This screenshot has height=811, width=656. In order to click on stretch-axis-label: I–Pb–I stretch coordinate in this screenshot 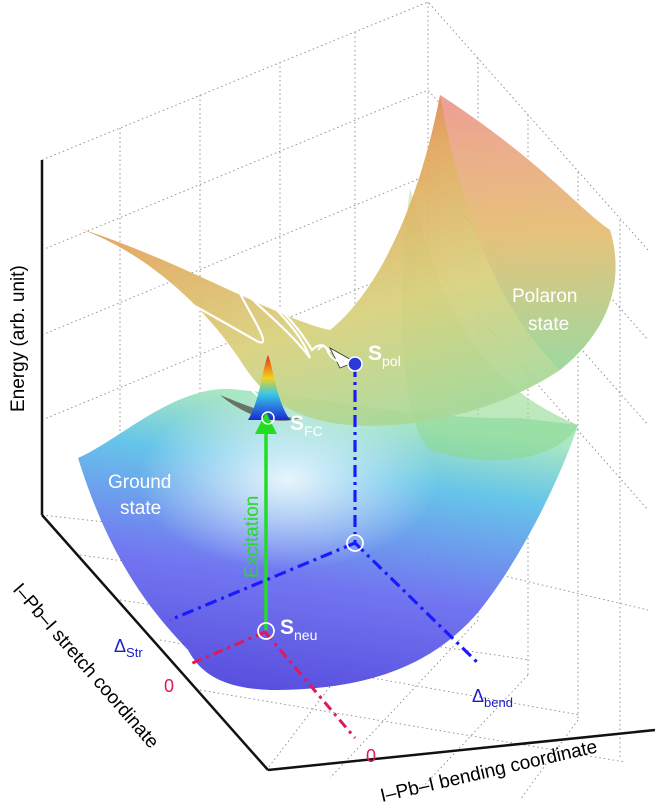, I will do `click(85, 666)`.